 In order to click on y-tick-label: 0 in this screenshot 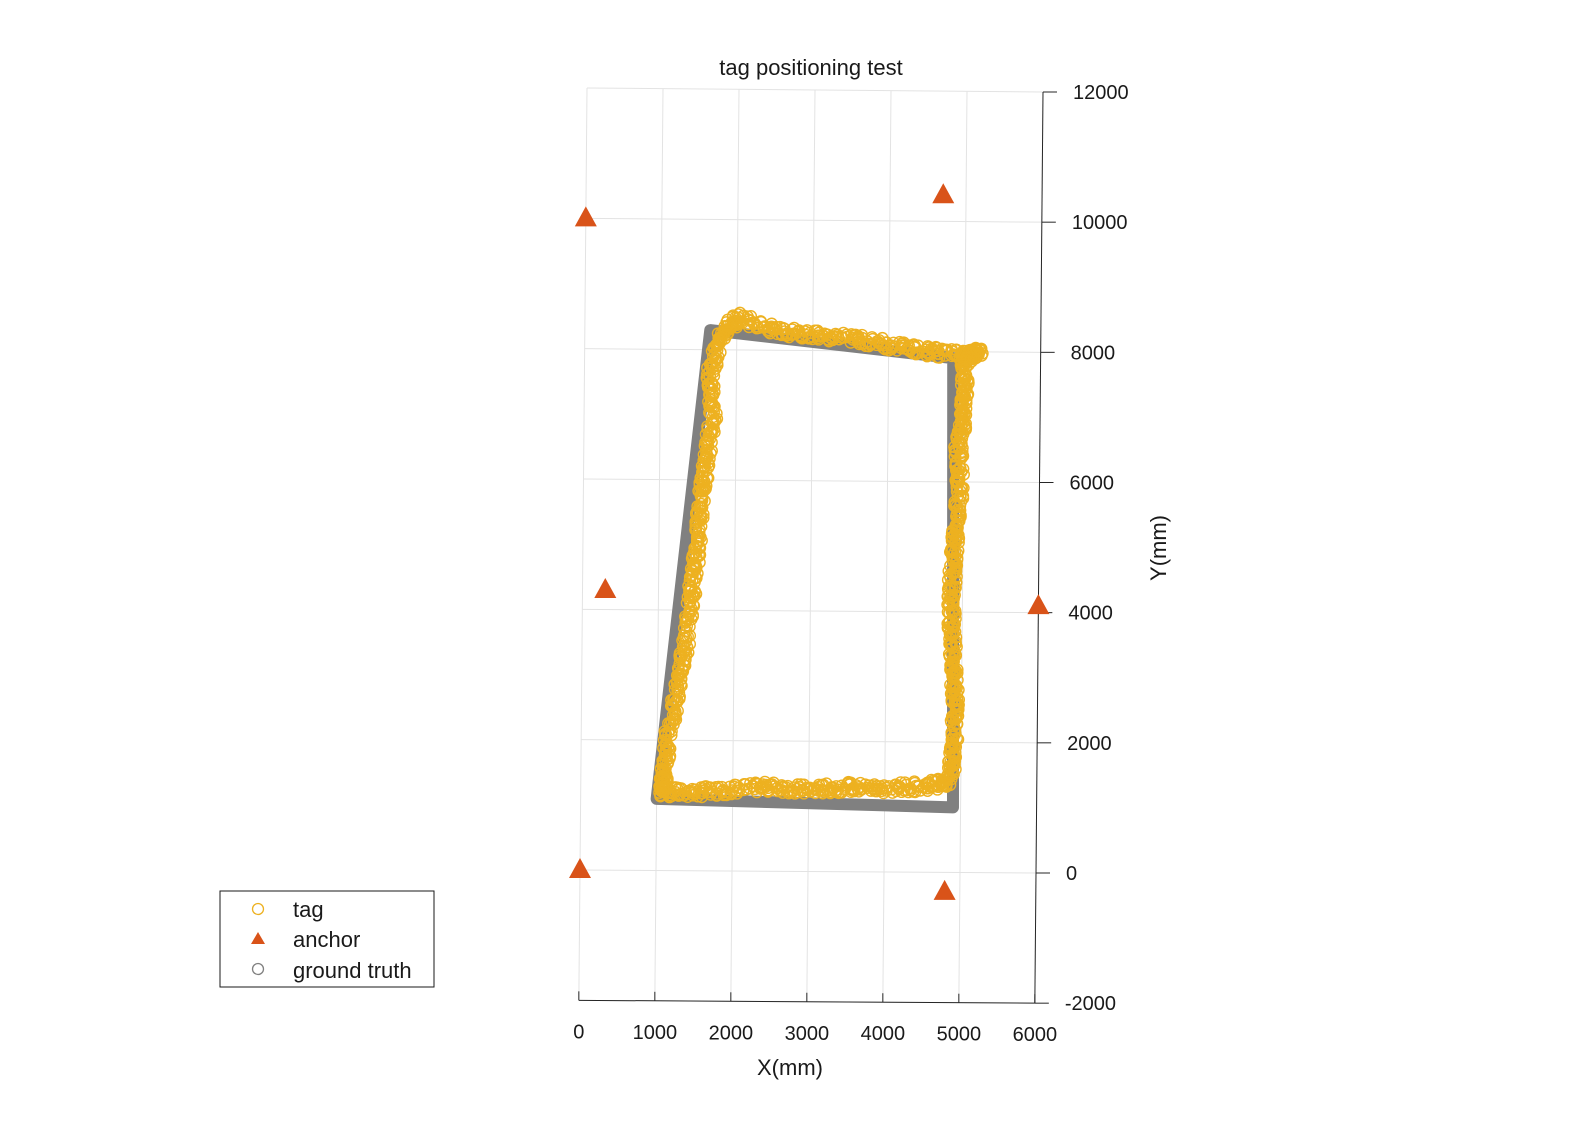, I will do `click(1071, 874)`.